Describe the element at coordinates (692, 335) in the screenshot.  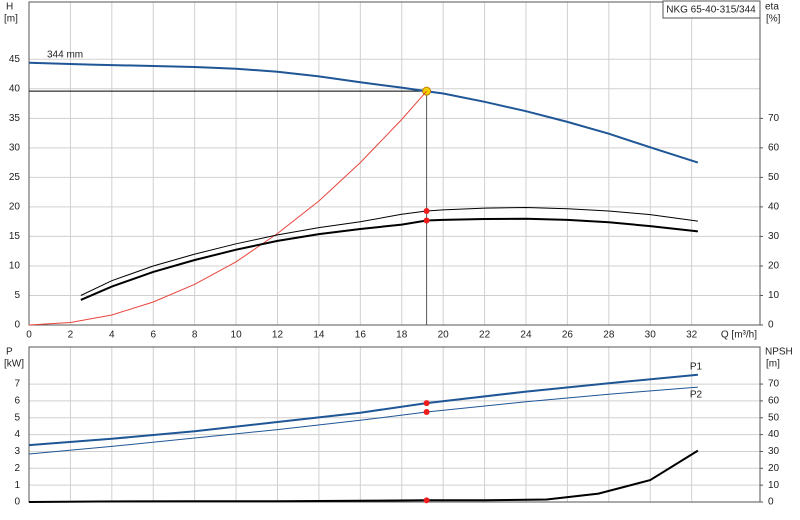
I see `x-tick-label: 32` at that location.